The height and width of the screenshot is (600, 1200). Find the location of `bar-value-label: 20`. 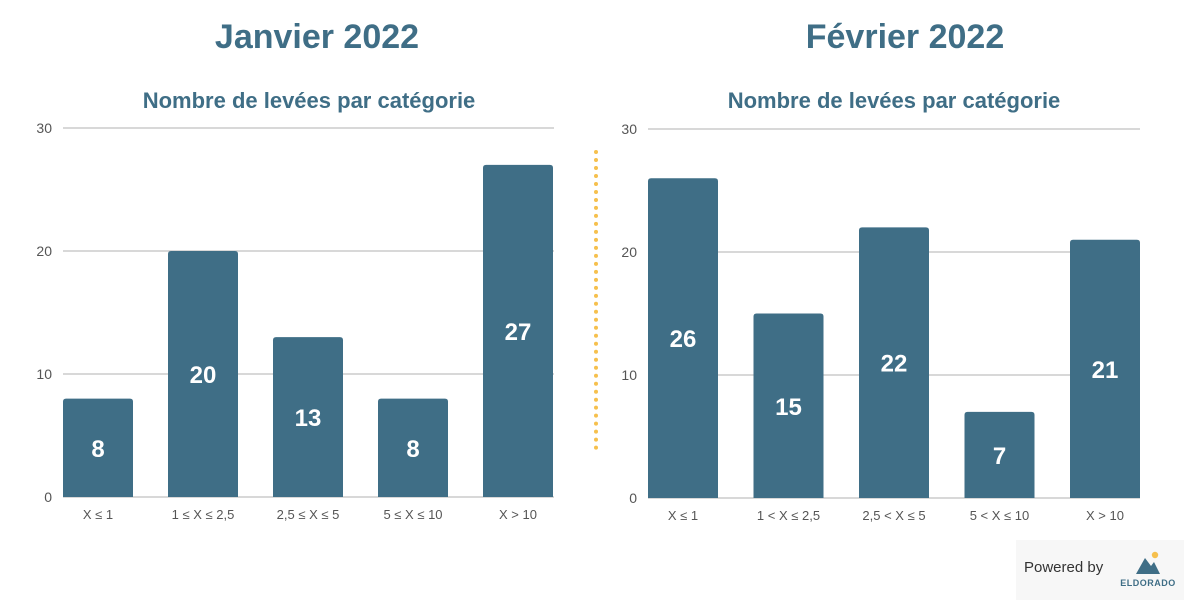

bar-value-label: 20 is located at coordinates (203, 375).